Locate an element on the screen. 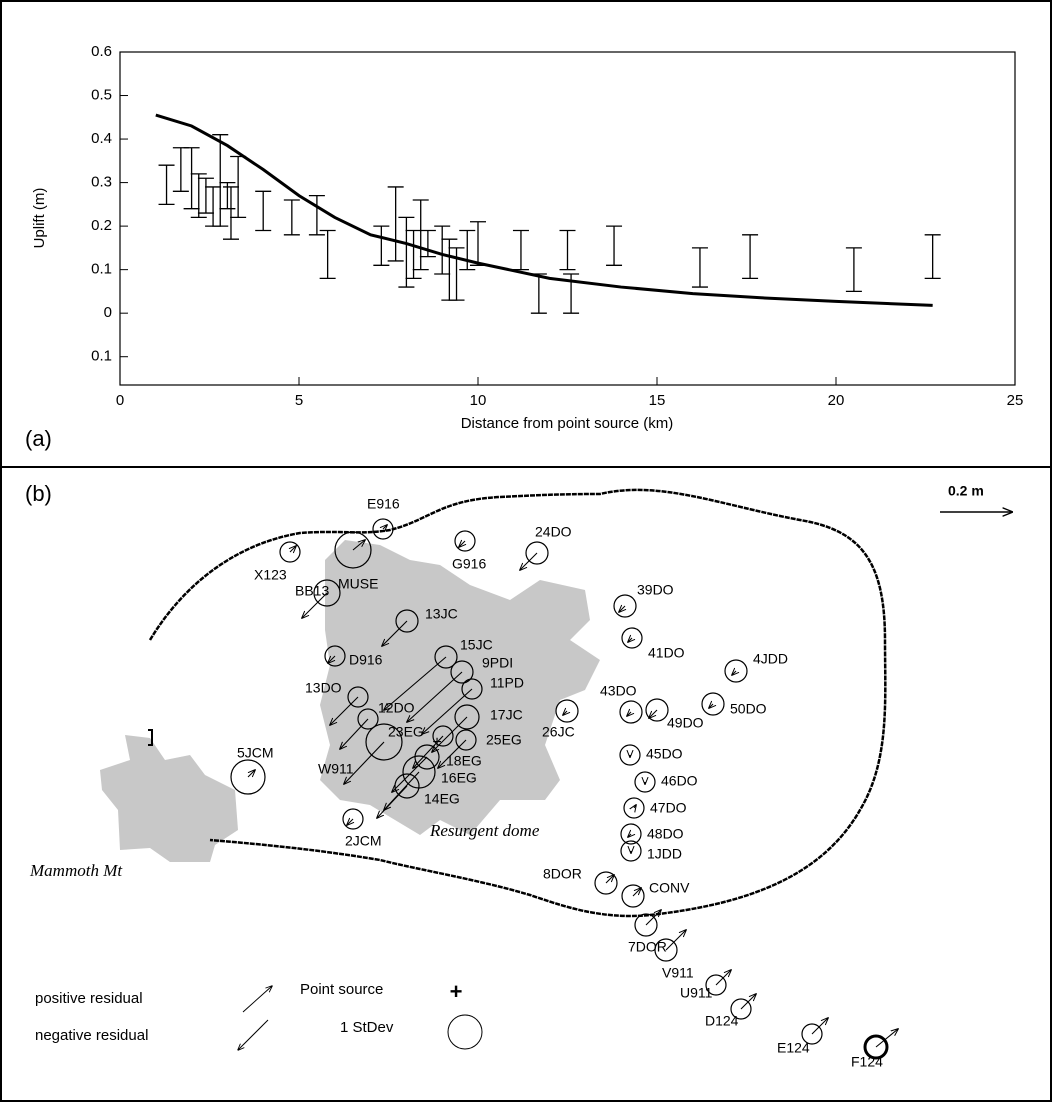 The image size is (1052, 1107). station-label: 8DOR is located at coordinates (562, 874).